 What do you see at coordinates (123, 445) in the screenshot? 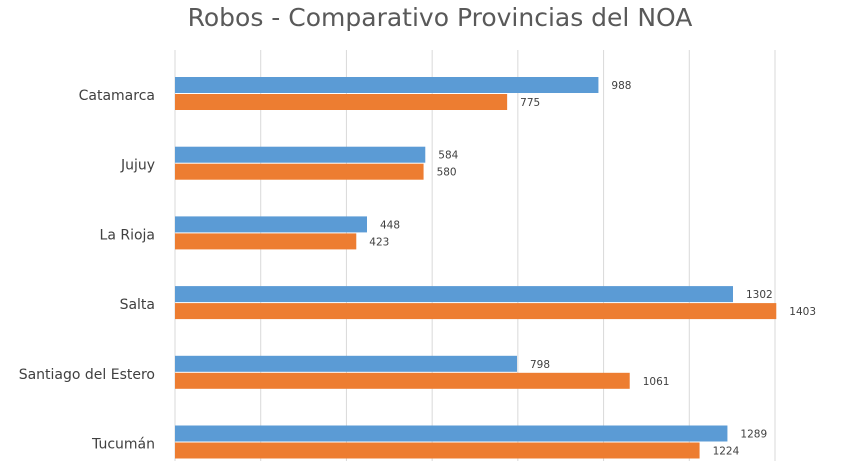
I see `category-label: Tucumán` at bounding box center [123, 445].